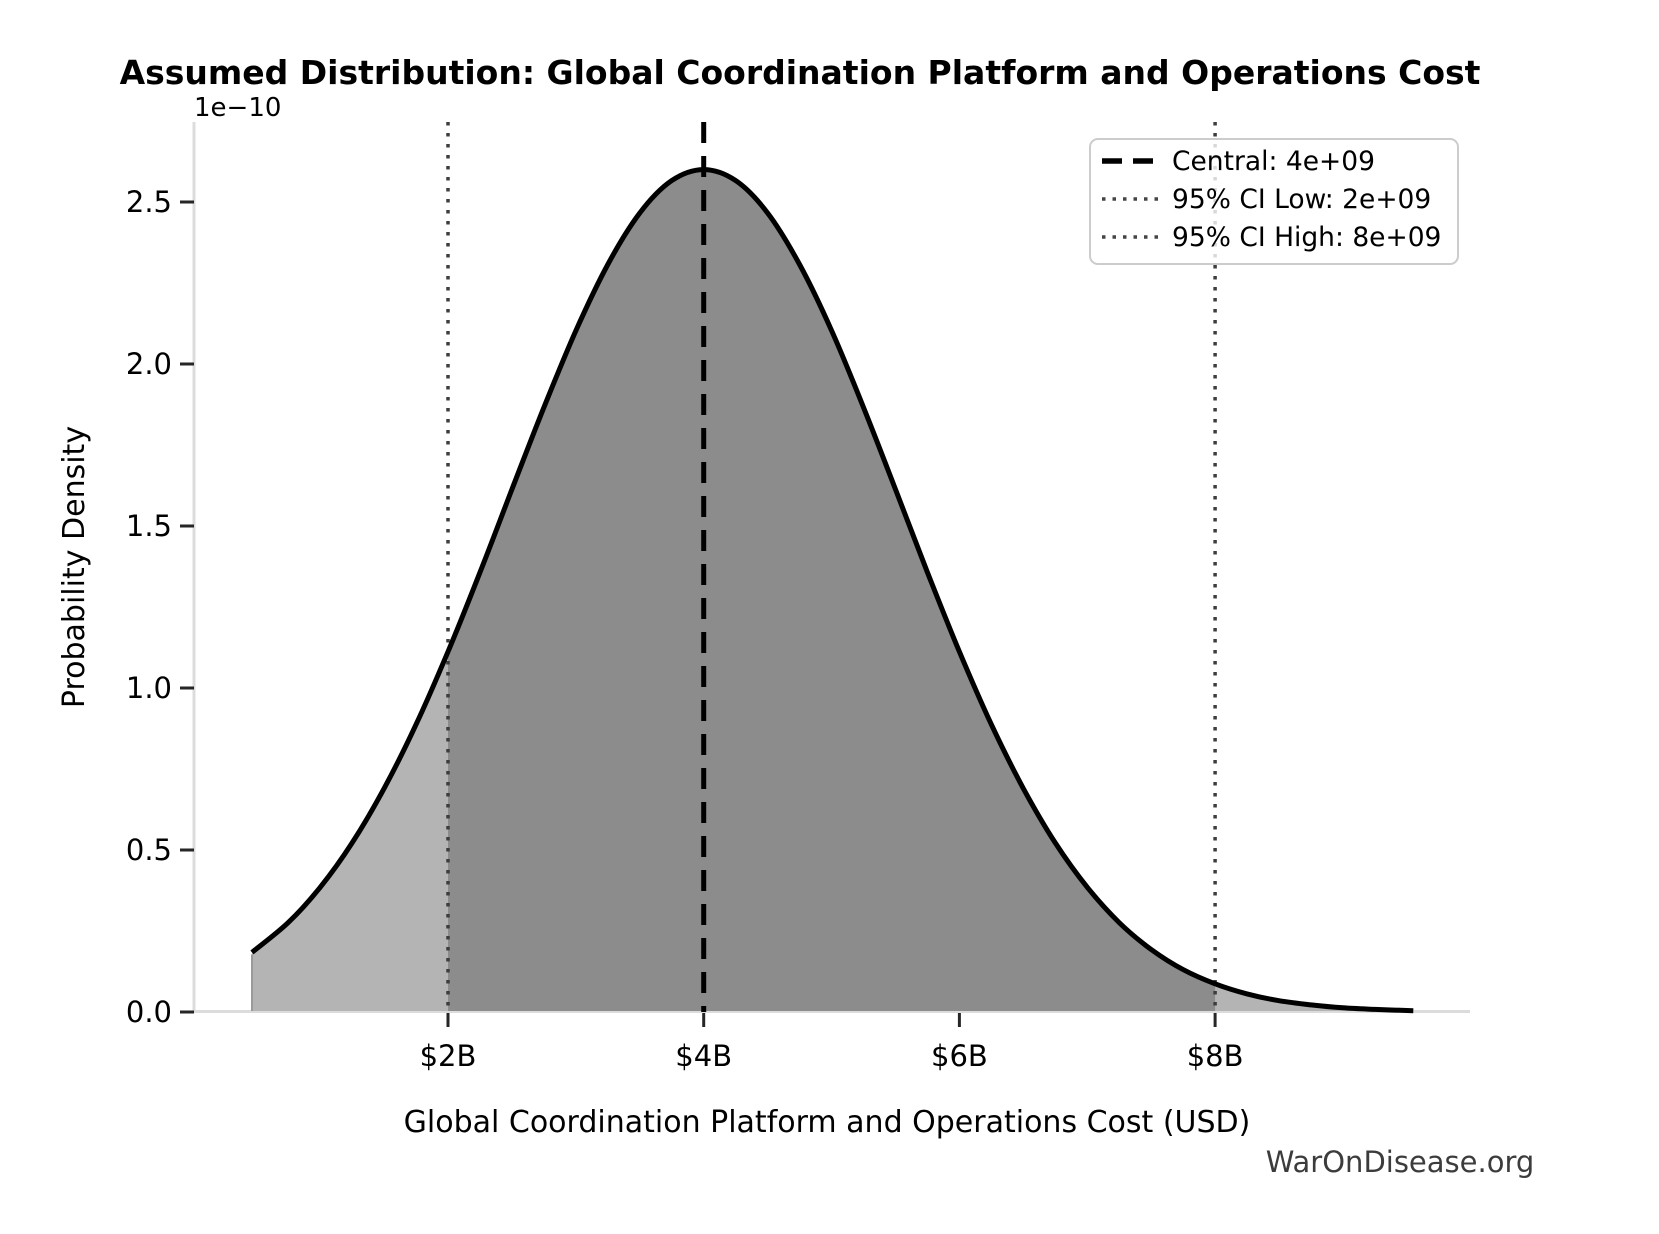 The image size is (1659, 1234). Describe the element at coordinates (448, 1056) in the screenshot. I see `x-tick-label: $2B` at that location.